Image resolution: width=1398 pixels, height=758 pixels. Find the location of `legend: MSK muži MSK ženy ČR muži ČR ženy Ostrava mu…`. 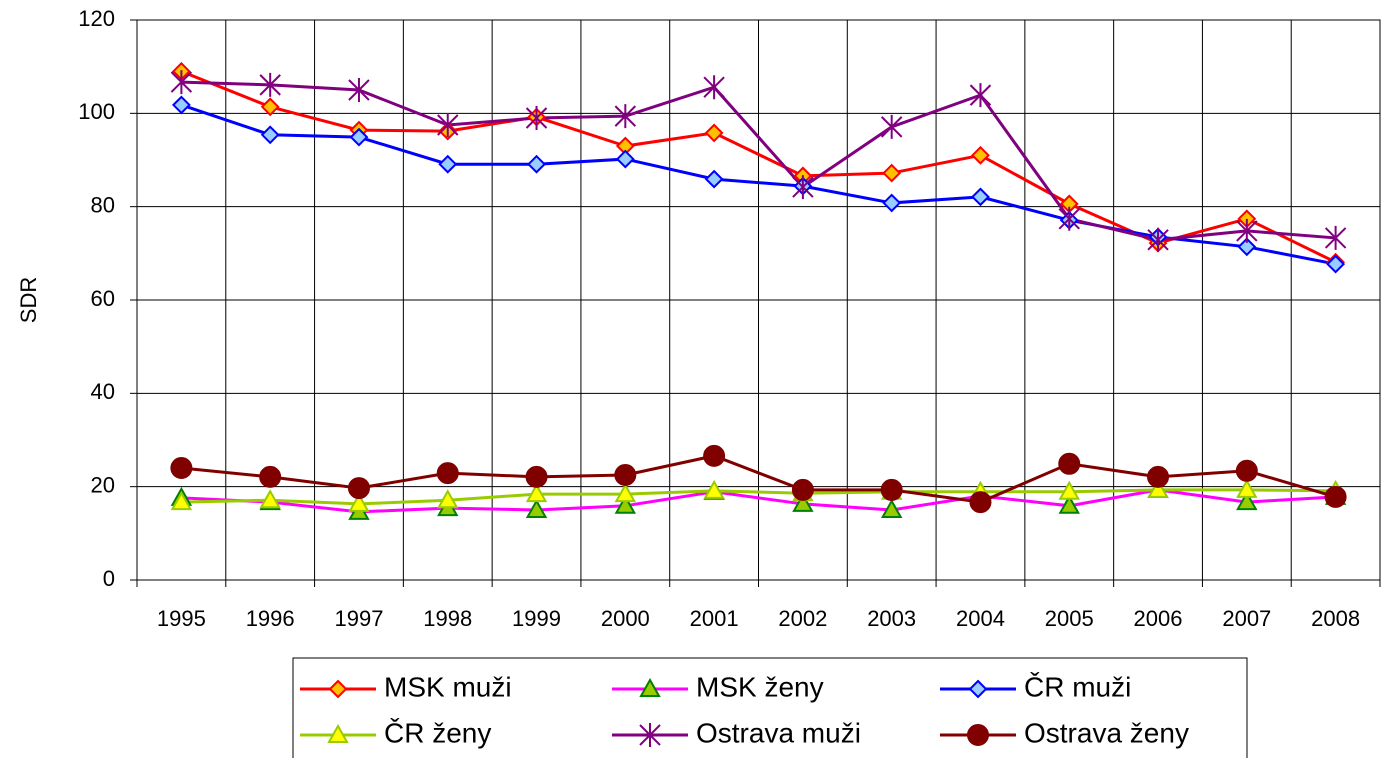

legend: MSK muži MSK ženy ČR muži ČR ženy Ostrava mu… is located at coordinates (770, 707).